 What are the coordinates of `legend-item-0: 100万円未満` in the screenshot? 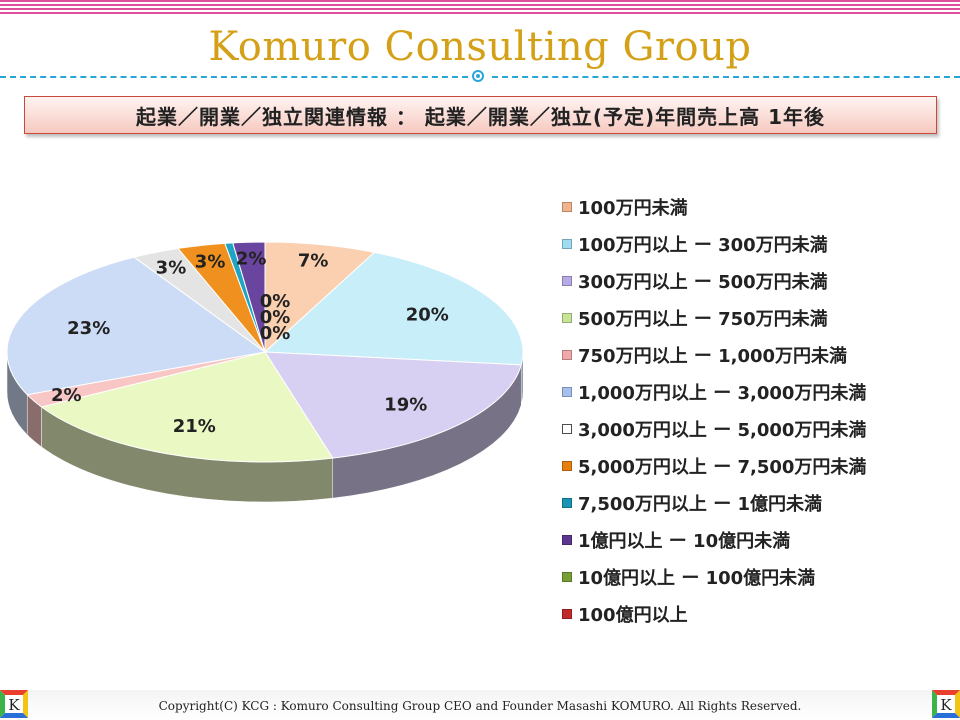 It's located at (761, 206).